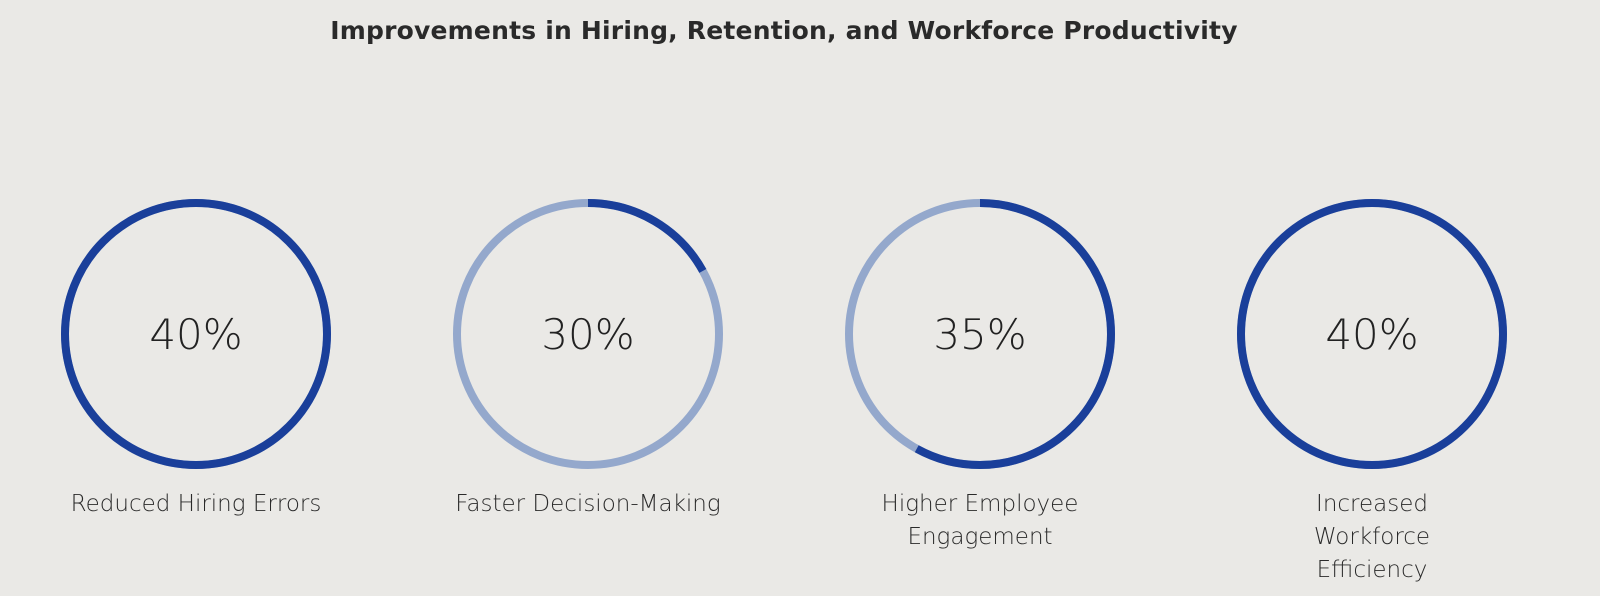 This screenshot has height=596, width=1600. What do you see at coordinates (1372, 537) in the screenshot?
I see `metric-label: Increased Workforce Efficiency` at bounding box center [1372, 537].